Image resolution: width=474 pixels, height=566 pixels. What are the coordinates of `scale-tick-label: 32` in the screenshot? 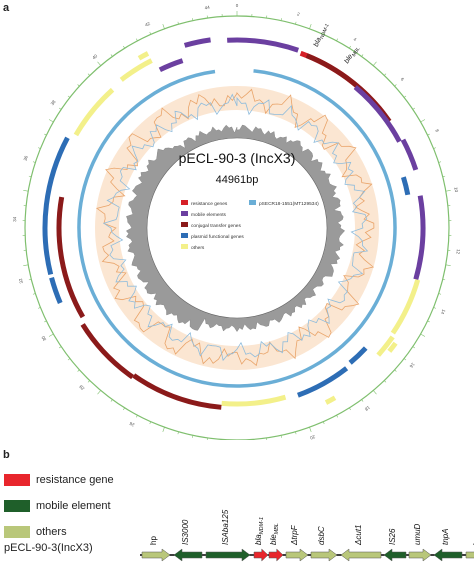 It's located at (21, 280).